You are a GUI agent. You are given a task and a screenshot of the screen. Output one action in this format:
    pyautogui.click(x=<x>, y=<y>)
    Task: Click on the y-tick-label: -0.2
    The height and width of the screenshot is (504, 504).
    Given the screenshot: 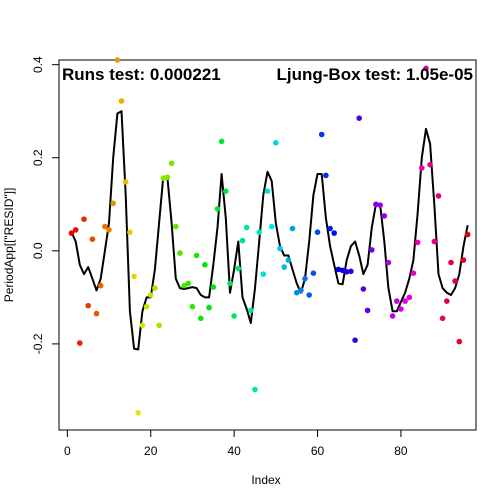 What is the action you would take?
    pyautogui.click(x=38, y=343)
    